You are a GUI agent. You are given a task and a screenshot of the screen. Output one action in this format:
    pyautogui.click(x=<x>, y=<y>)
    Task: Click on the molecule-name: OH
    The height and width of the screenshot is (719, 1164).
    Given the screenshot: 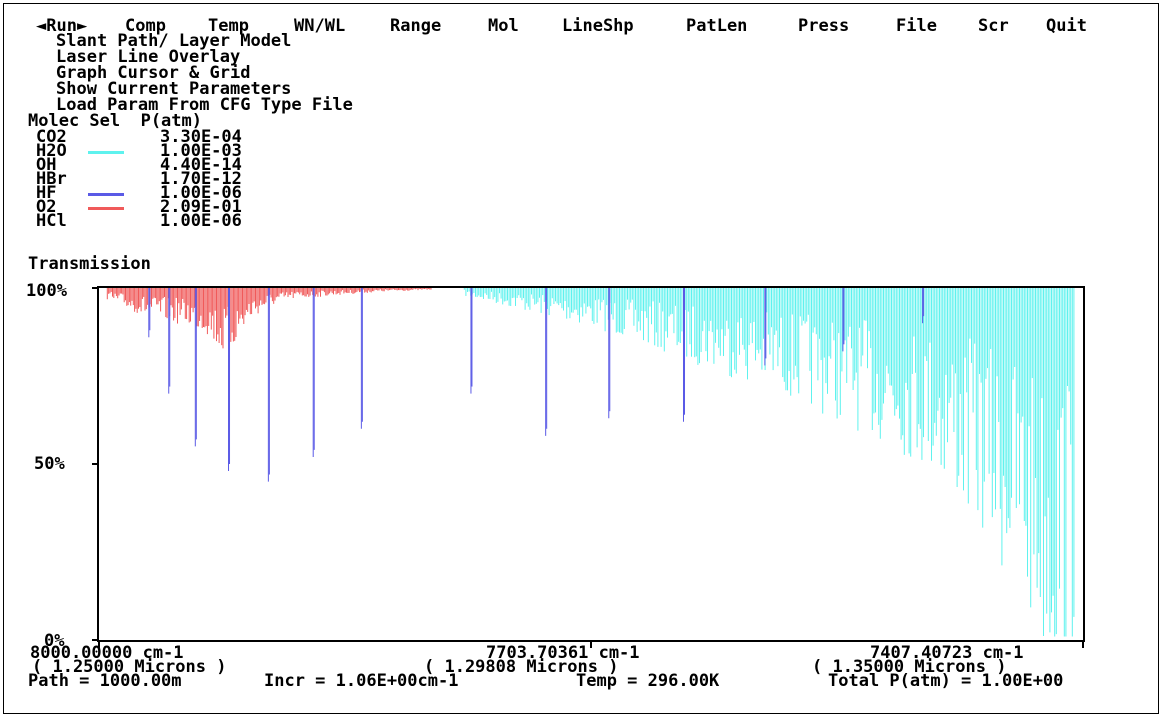 What is the action you would take?
    pyautogui.click(x=46, y=165)
    